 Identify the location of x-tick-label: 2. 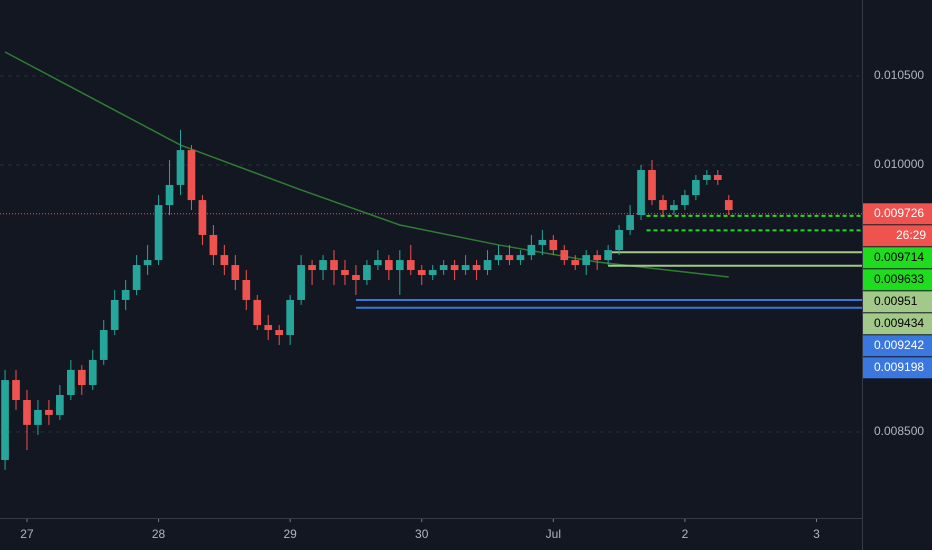
(685, 534).